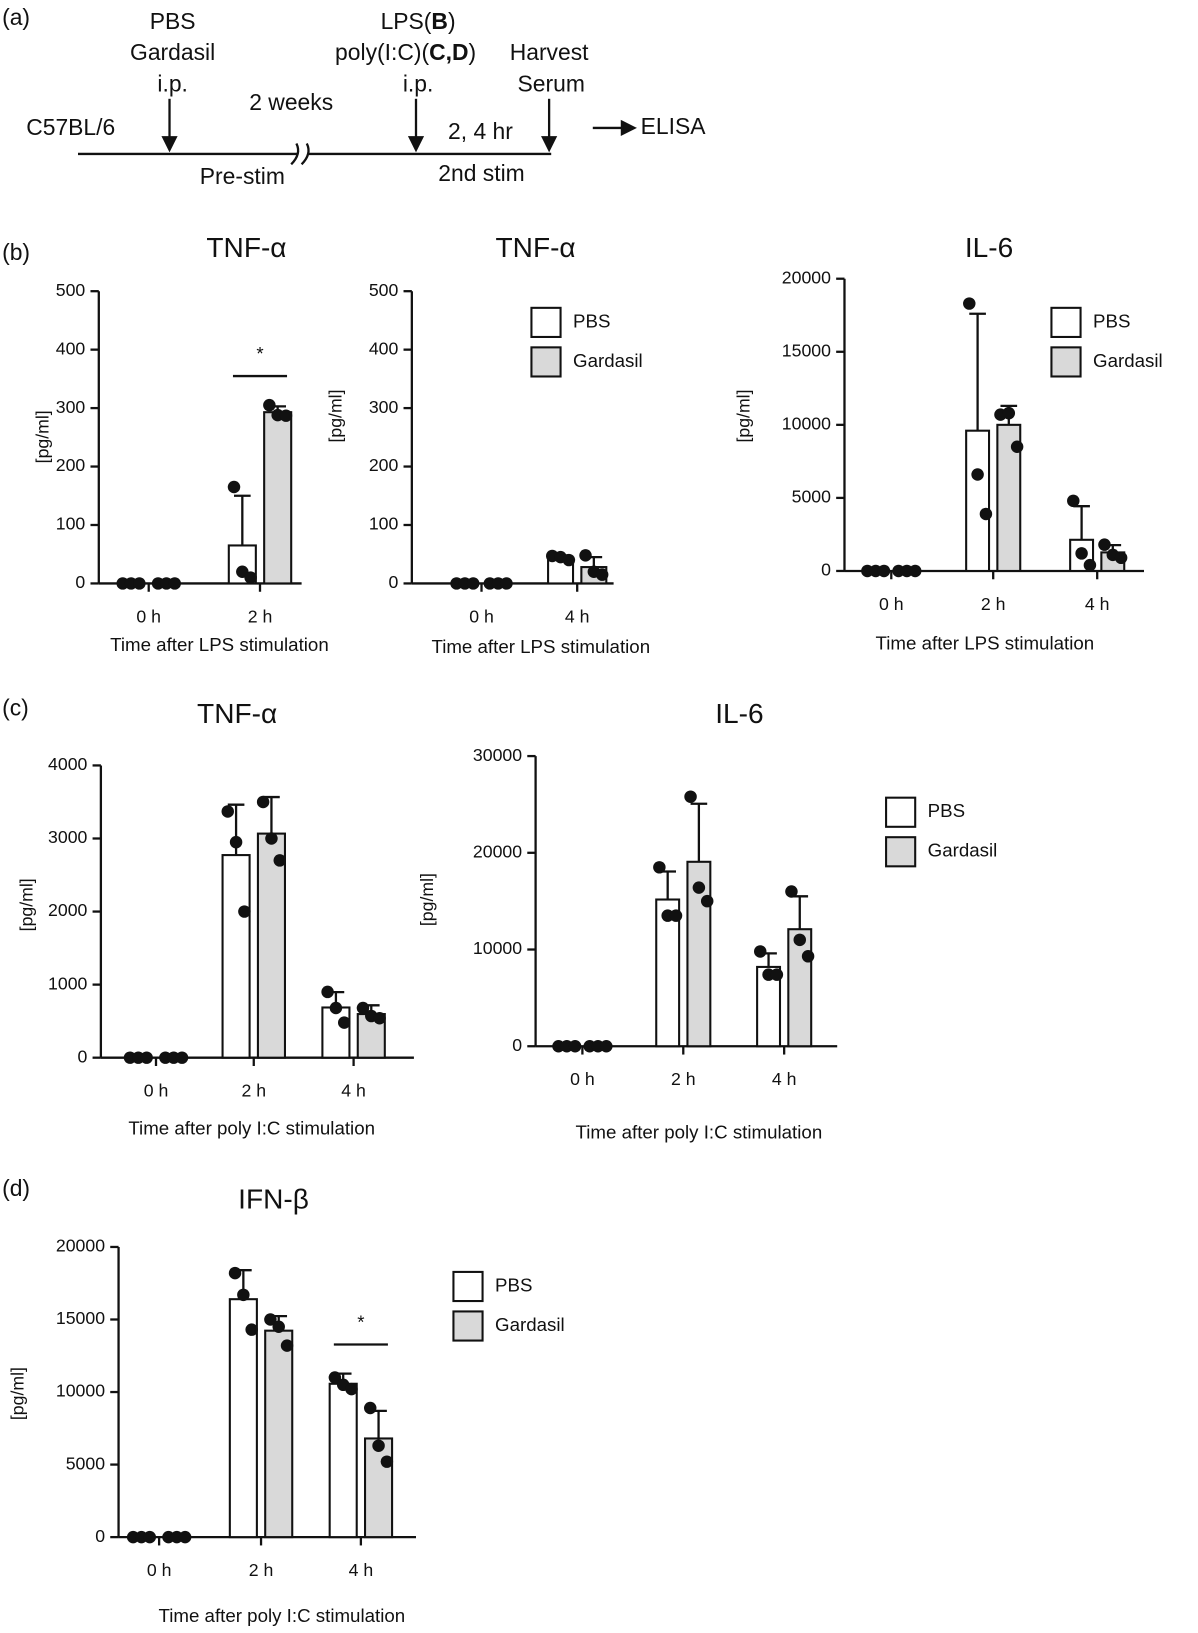 This screenshot has height=1633, width=1198. Describe the element at coordinates (169, 144) in the screenshot. I see `arrow-head` at that location.